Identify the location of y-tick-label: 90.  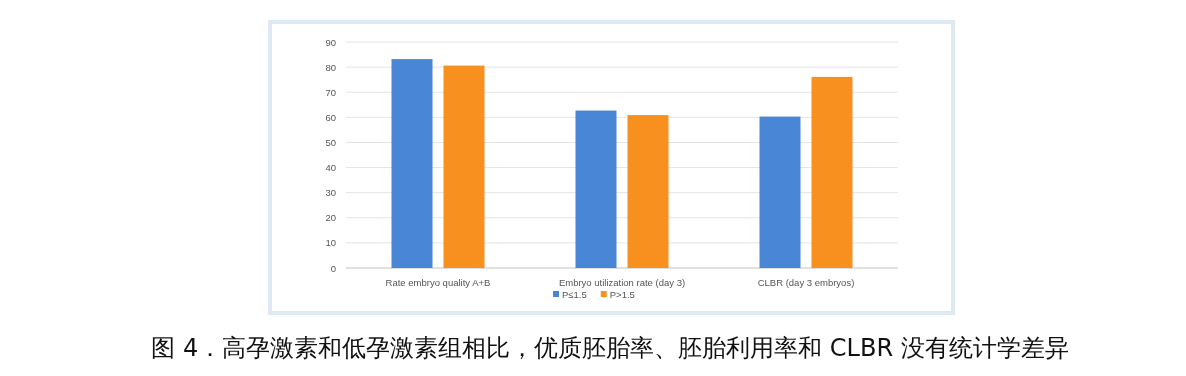
(330, 42).